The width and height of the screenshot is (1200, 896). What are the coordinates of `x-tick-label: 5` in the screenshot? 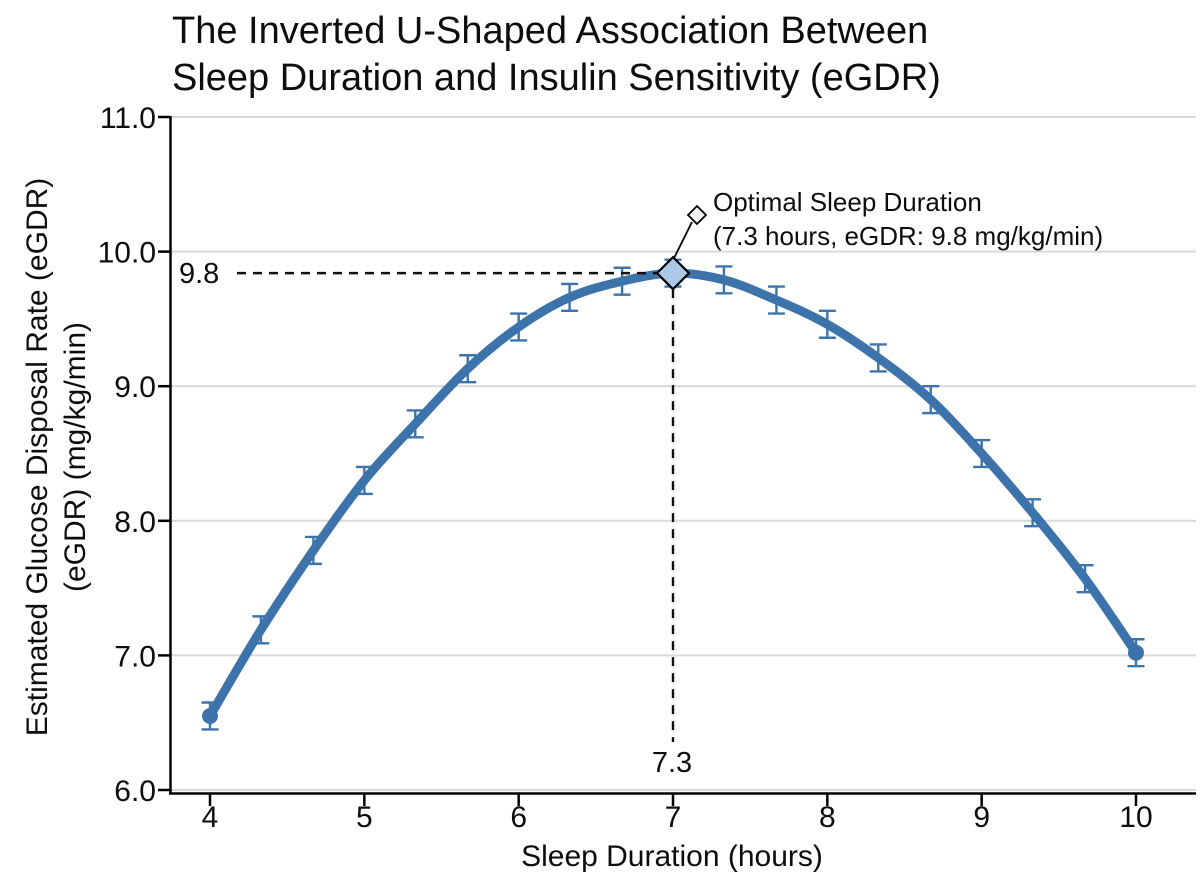 It's located at (364, 817).